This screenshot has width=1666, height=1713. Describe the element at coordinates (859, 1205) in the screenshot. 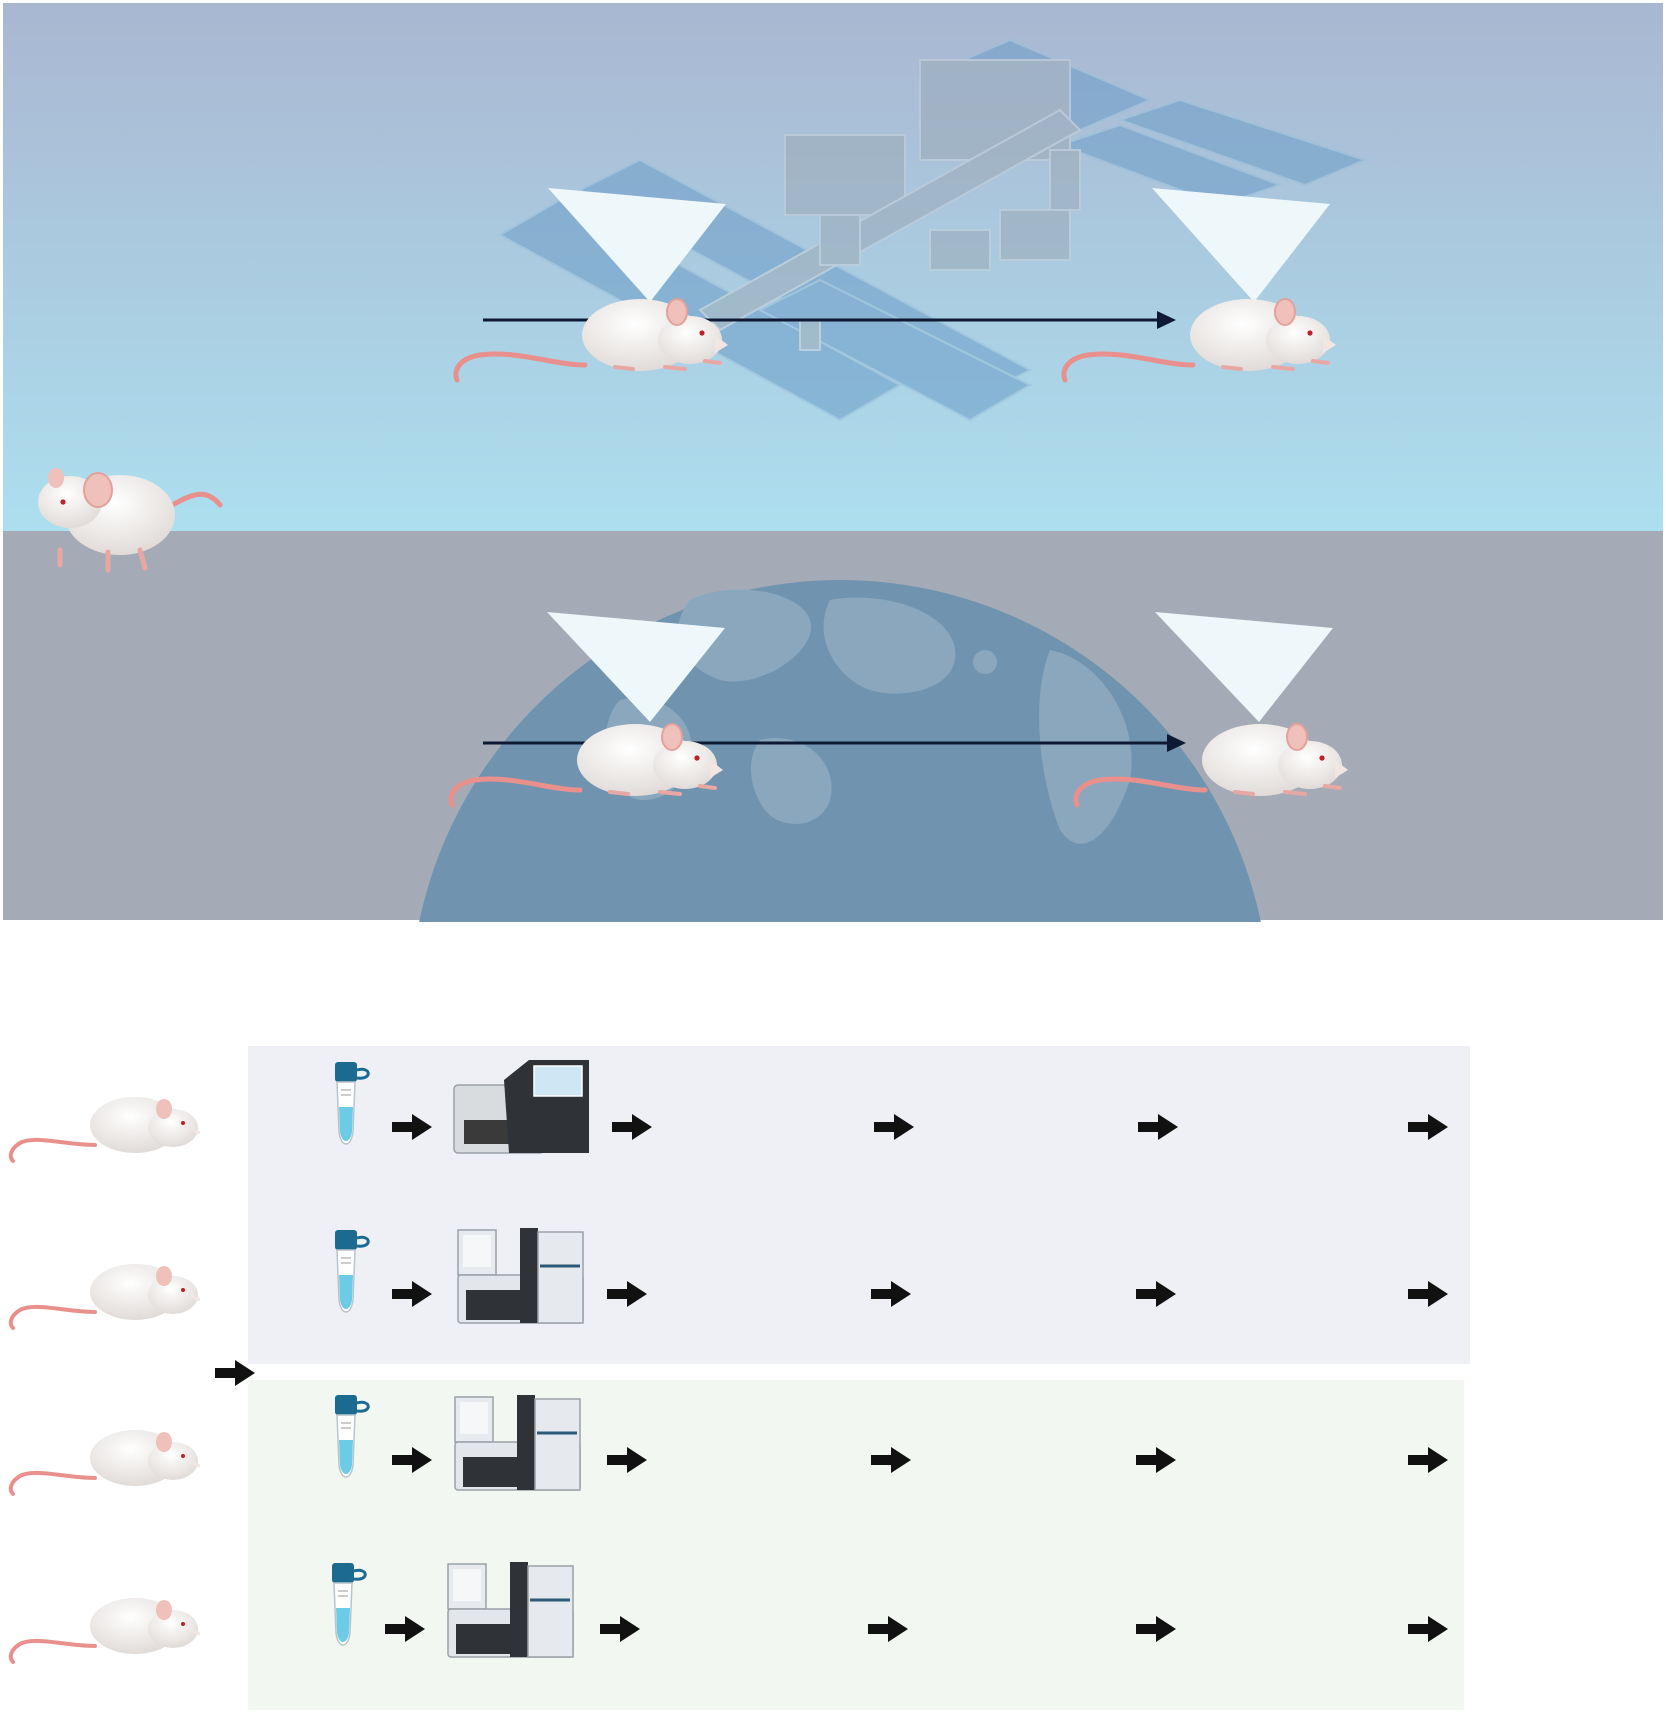

I see `upper-group-box` at that location.